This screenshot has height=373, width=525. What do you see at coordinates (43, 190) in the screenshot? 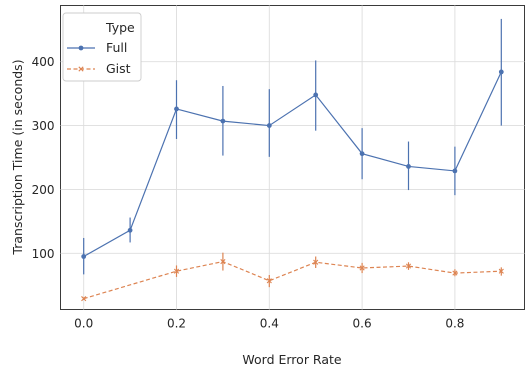
I see `y-tick-label: 200` at bounding box center [43, 190].